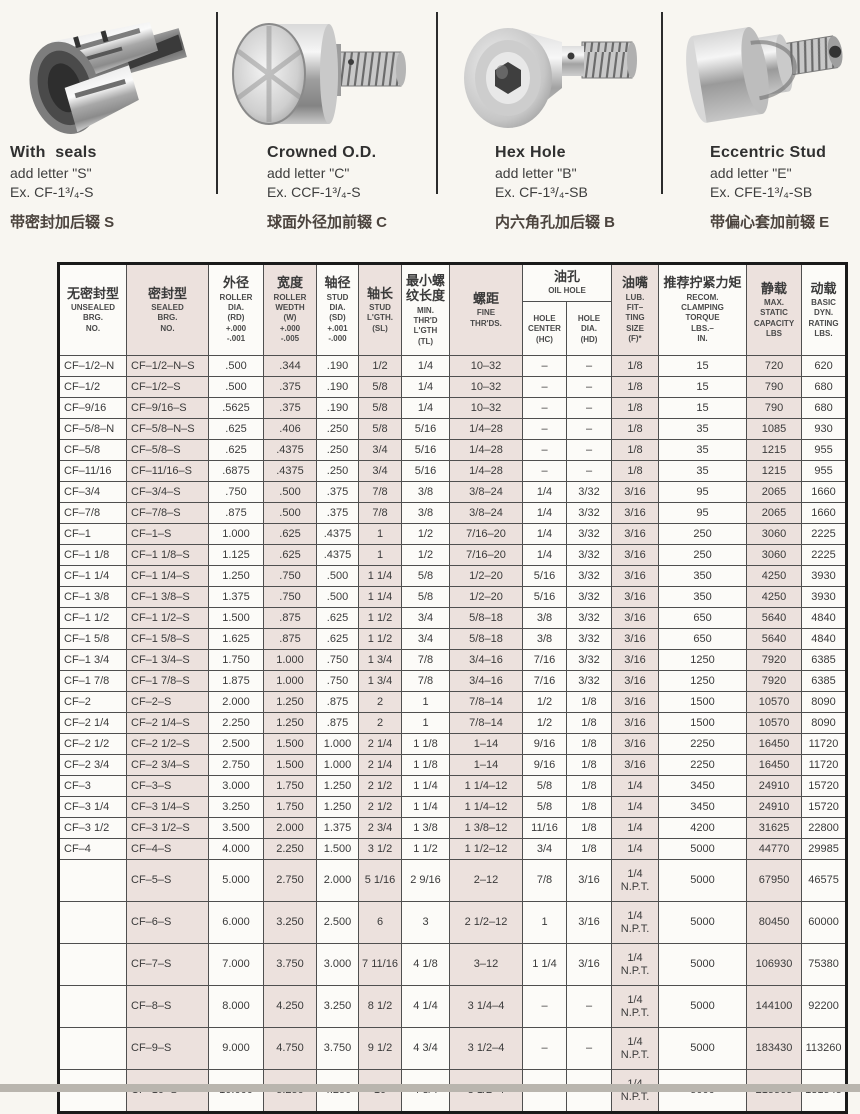 The height and width of the screenshot is (1114, 860). Describe the element at coordinates (703, 309) in the screenshot. I see `column-header: 推荐拧紧力矩 RECOM. CLAMPING TORQUE LBS.– IN.` at that location.